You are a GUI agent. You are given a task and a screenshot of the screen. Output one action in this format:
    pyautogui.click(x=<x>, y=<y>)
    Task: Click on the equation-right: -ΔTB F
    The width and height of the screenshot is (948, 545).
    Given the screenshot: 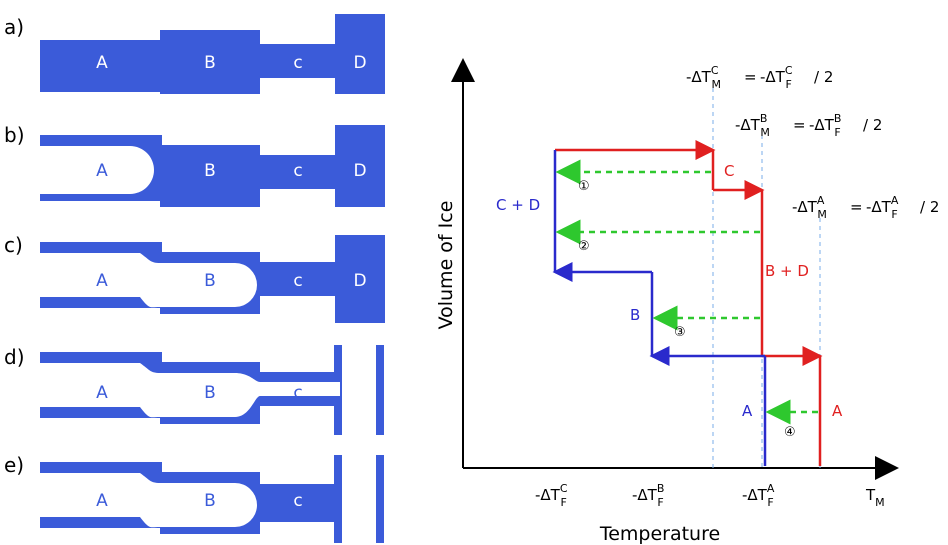 What is the action you would take?
    pyautogui.click(x=825, y=125)
    